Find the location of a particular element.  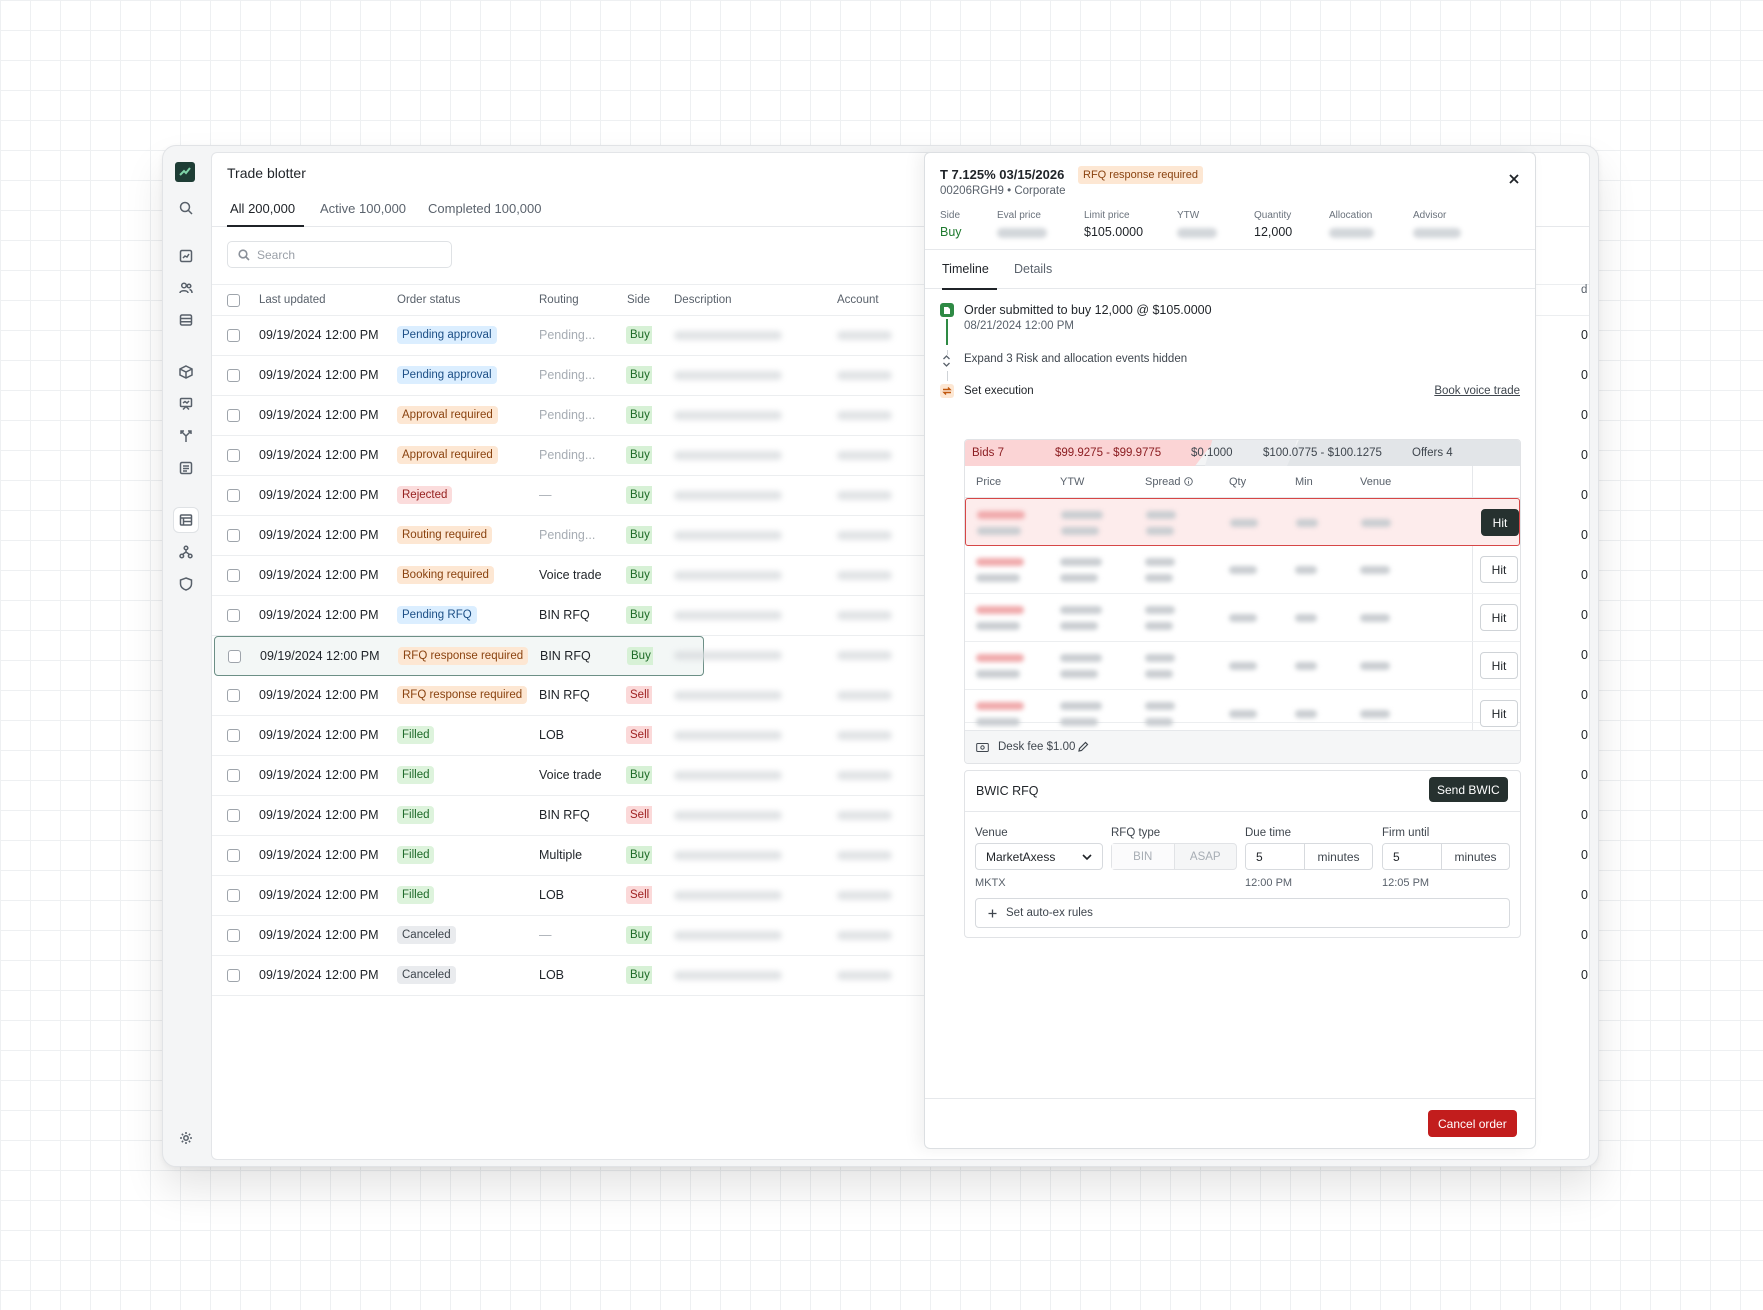

expand-chevrons-icon is located at coordinates (946, 361).